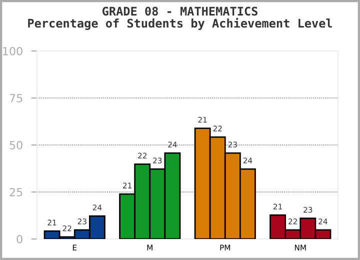  What do you see at coordinates (12, 51) in the screenshot?
I see `y-tick-label: 100` at bounding box center [12, 51].